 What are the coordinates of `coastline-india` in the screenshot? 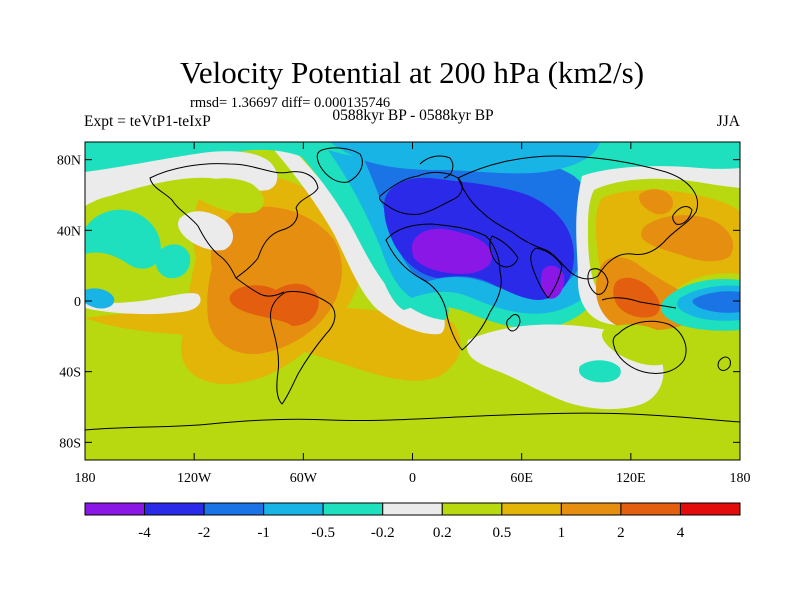 It's located at (546, 273).